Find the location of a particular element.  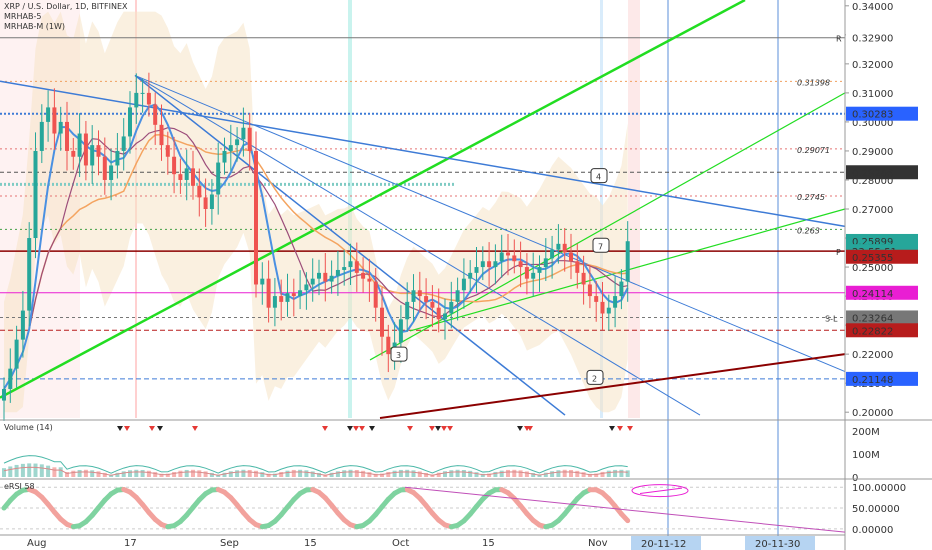

price-label-9: 0.21148 is located at coordinates (872, 380).